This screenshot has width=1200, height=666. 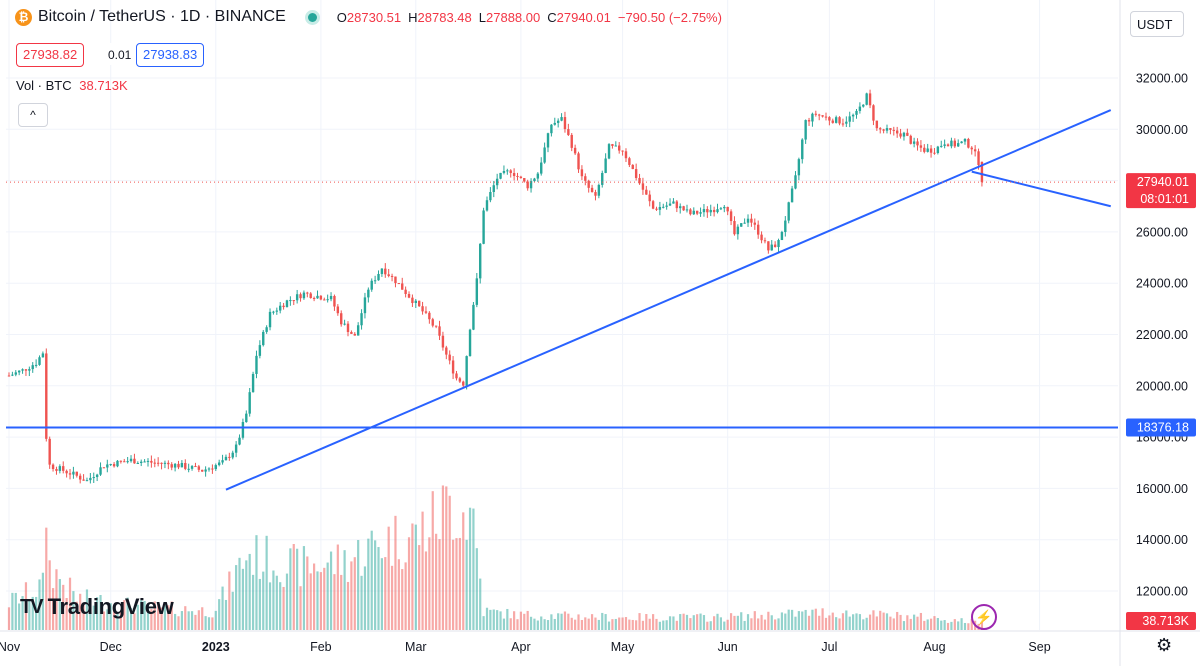 What do you see at coordinates (374, 17) in the screenshot?
I see `ohlc-value: 28730.51` at bounding box center [374, 17].